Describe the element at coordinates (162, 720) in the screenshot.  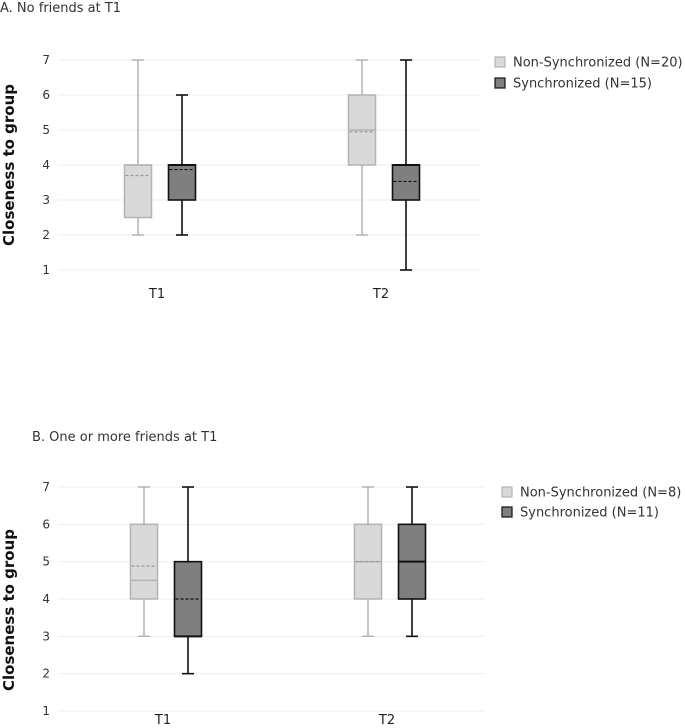
I see `panel-b-x-tick-t1: T1` at that location.